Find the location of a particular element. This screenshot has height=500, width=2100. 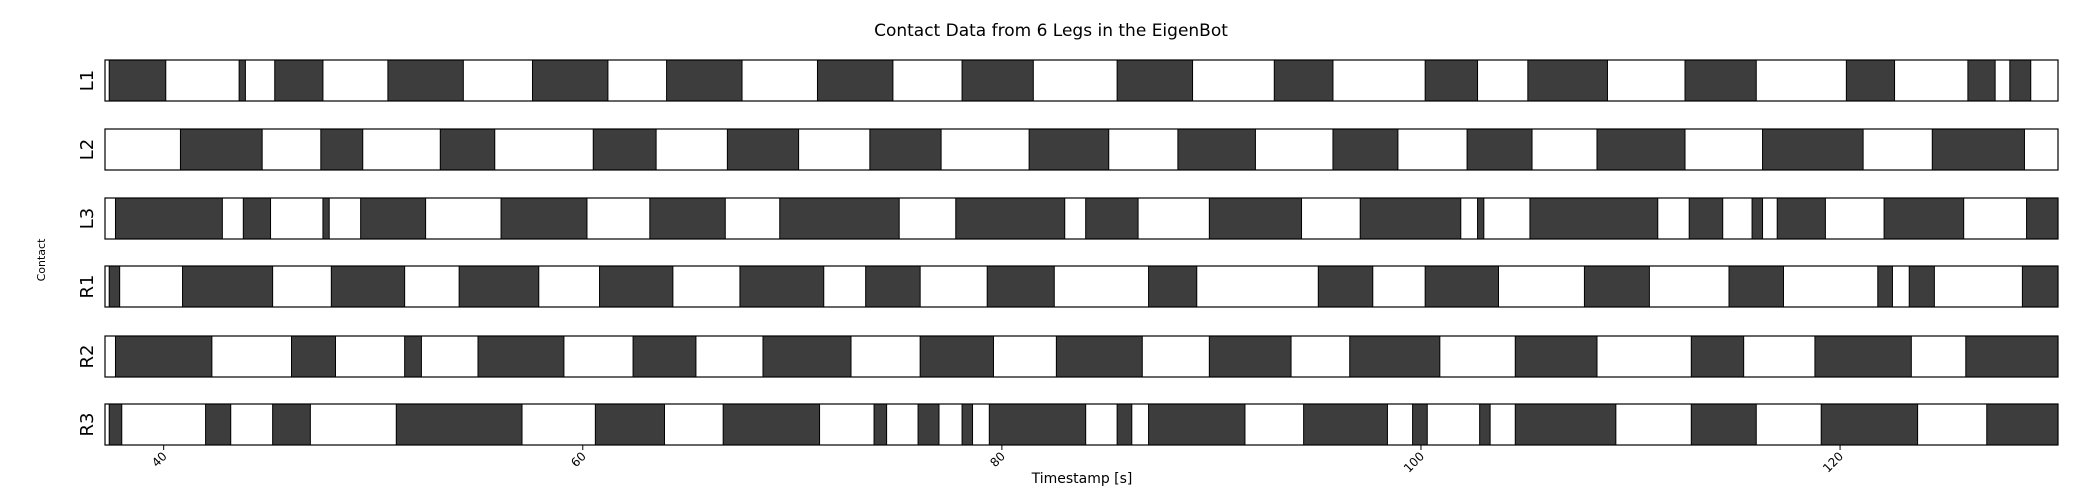

leg-row-r2: R2 is located at coordinates (1068, 356).